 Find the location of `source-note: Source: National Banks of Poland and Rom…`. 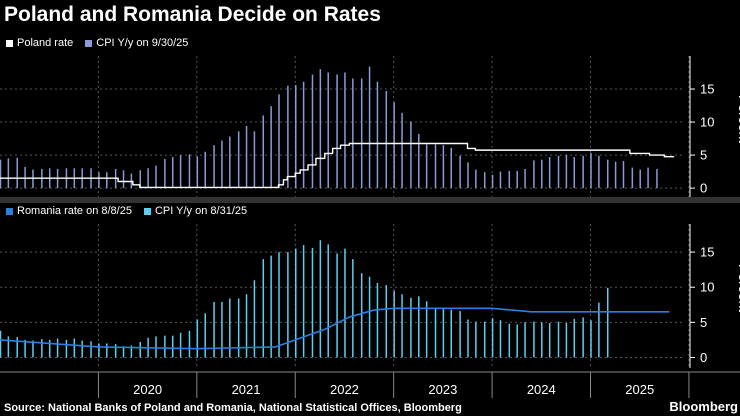

source-note: Source: National Banks of Poland and Rom… is located at coordinates (233, 408).